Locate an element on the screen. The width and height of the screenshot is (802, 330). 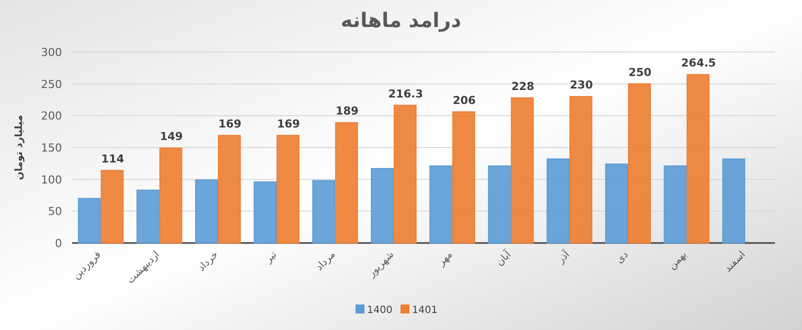
x-tick-label: دی is located at coordinates (622, 257).